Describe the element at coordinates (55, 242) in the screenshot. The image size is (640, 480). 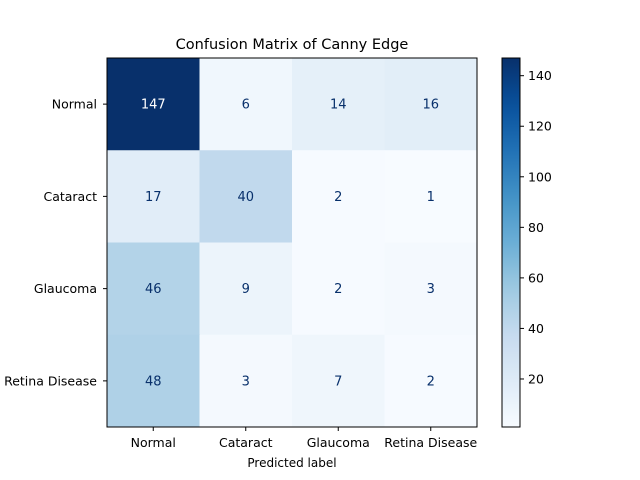
I see `y-axis: Normal Cataract Glaucoma Retina Disease` at that location.